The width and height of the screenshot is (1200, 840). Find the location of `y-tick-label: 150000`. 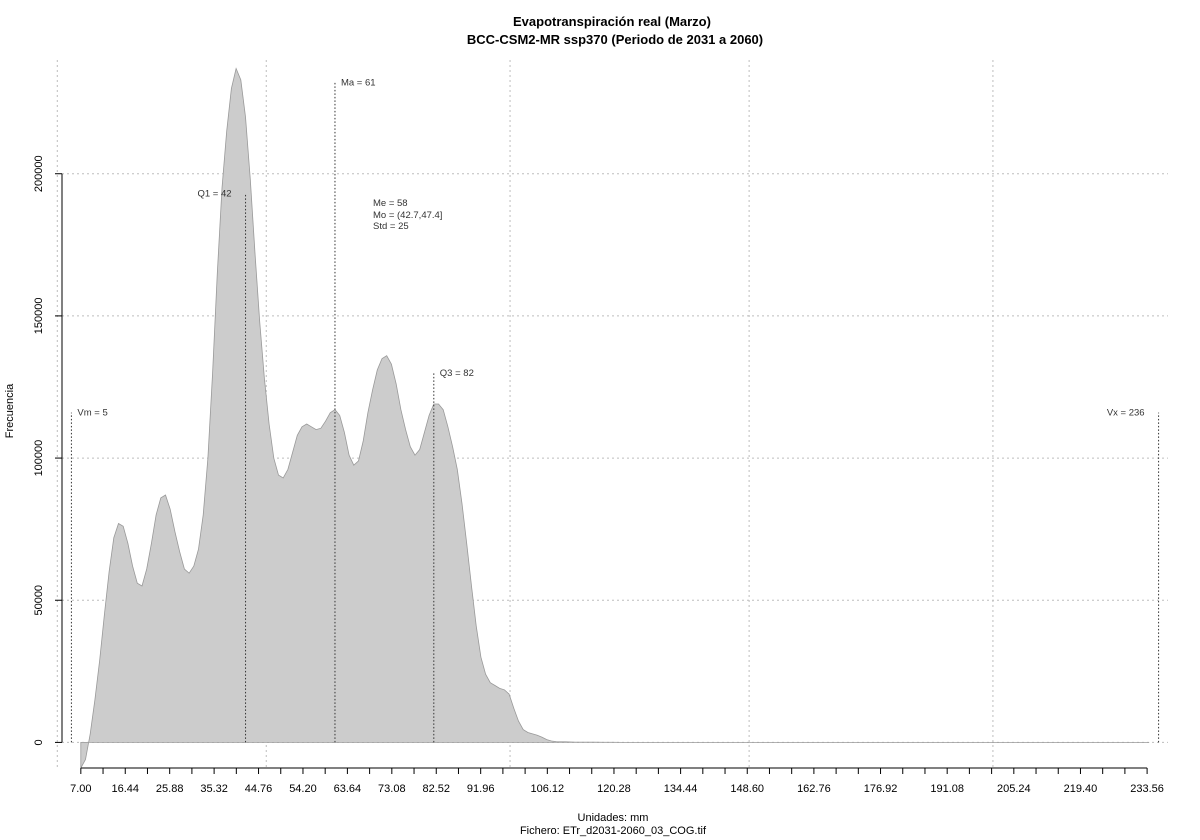

y-tick-label: 150000 is located at coordinates (39, 316).